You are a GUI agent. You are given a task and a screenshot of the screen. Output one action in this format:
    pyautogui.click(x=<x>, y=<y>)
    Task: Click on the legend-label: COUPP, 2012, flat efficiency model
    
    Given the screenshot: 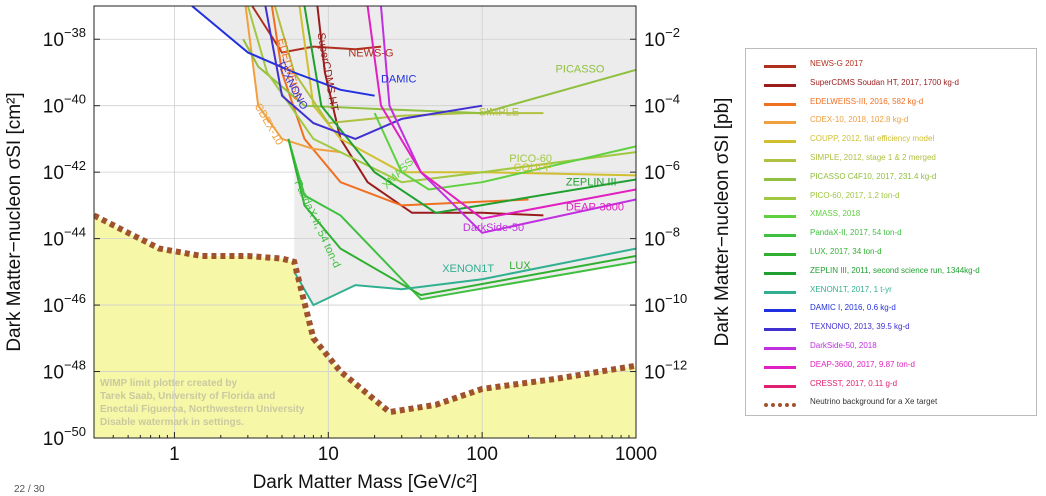 What is the action you would take?
    pyautogui.click(x=872, y=139)
    